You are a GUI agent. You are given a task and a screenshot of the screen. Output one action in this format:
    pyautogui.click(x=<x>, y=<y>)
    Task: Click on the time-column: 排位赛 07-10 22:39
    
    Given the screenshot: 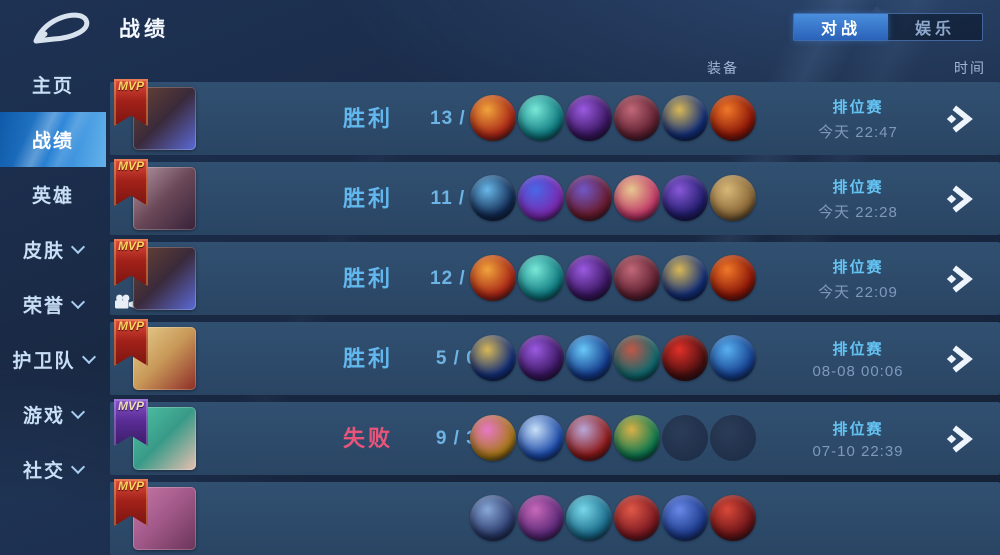 What is the action you would take?
    pyautogui.click(x=858, y=438)
    